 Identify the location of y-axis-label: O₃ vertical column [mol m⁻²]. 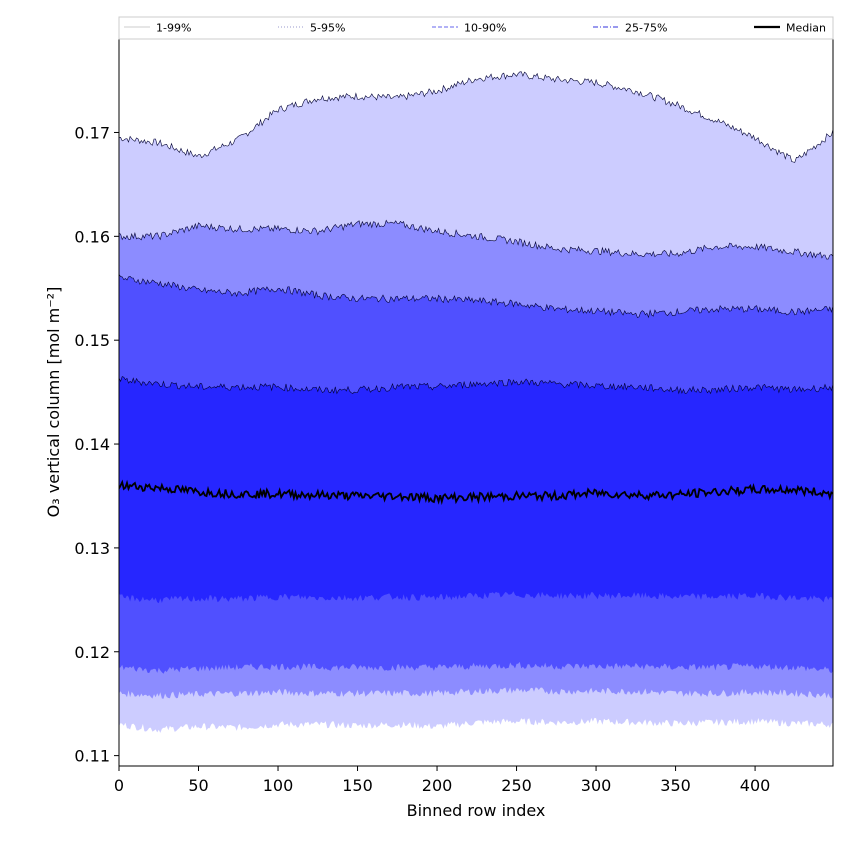
(53, 402).